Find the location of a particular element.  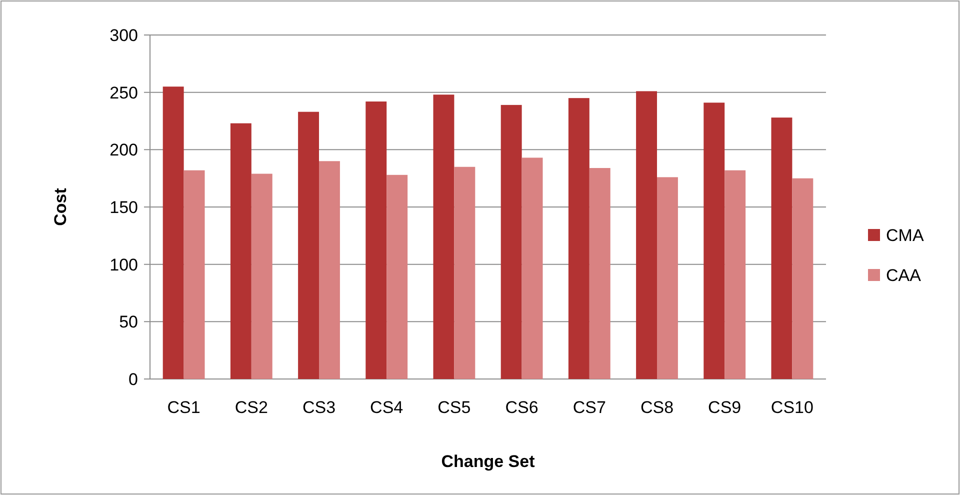

x-tick-label: CS1 is located at coordinates (183, 407).